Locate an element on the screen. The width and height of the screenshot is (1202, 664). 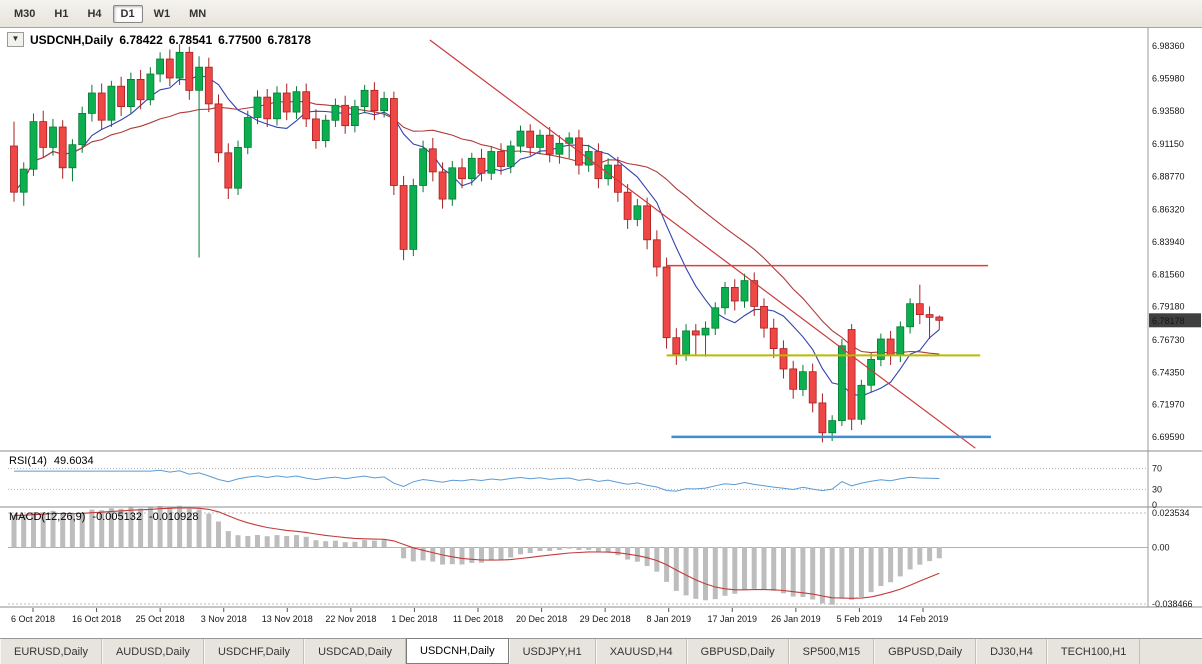
svg-text: 6.93580 is located at coordinates (1168, 111).